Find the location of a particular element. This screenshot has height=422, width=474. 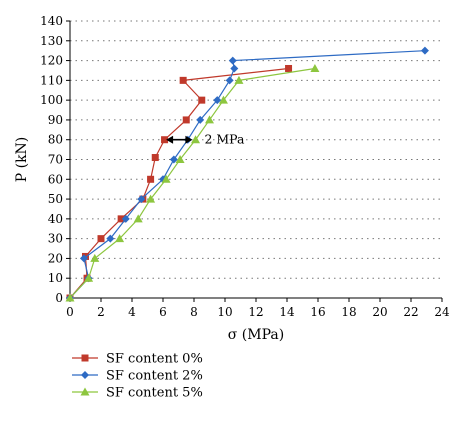

legend-label: SF content 0% is located at coordinates (154, 359).